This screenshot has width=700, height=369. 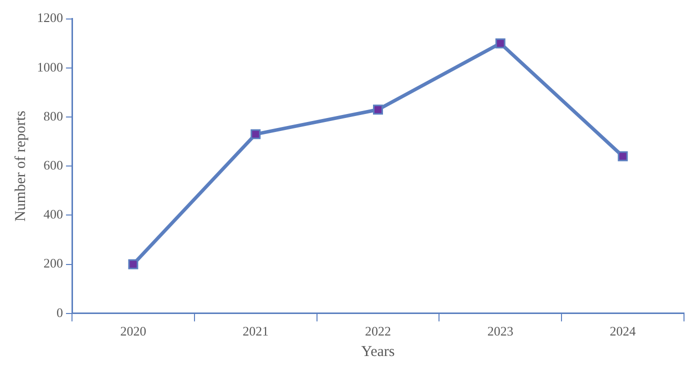 I want to click on x-tick-label: 2024, so click(x=623, y=331).